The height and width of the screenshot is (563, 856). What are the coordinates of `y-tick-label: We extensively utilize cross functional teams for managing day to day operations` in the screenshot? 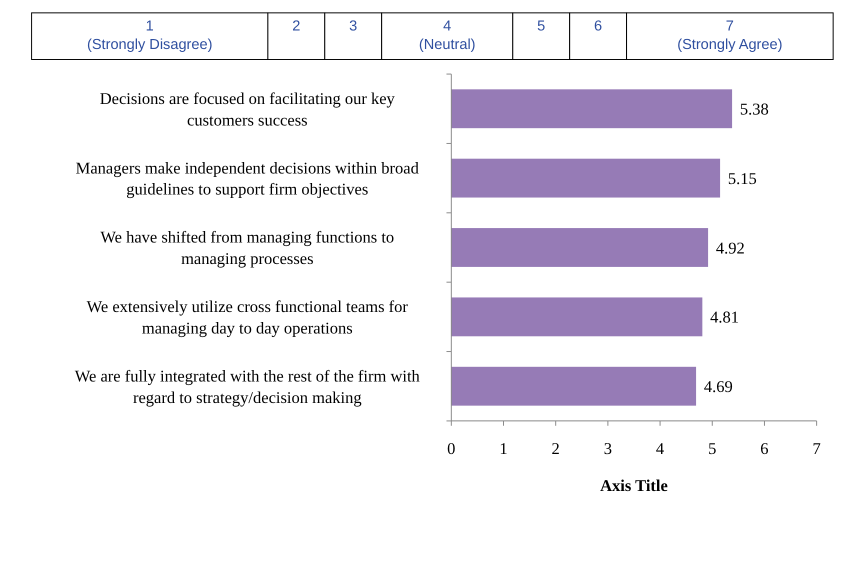 It's located at (247, 317).